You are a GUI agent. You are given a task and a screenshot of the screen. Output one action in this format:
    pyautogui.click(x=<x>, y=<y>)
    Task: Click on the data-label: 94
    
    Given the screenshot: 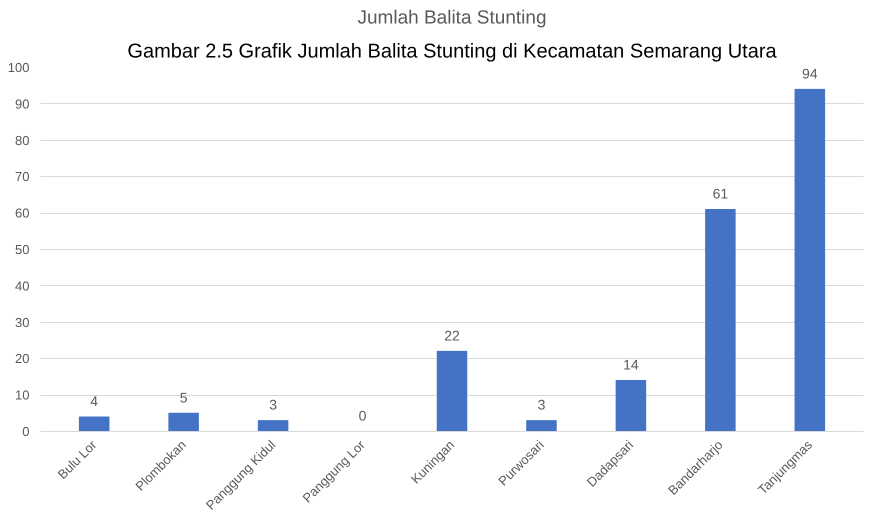 What is the action you would take?
    pyautogui.click(x=810, y=73)
    